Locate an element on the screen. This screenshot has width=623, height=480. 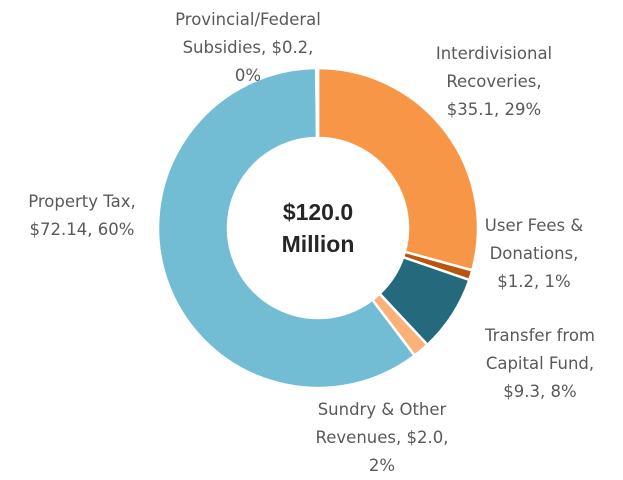
data-label: Sundry & Other Revenues, $2.0, 2% is located at coordinates (382, 437).